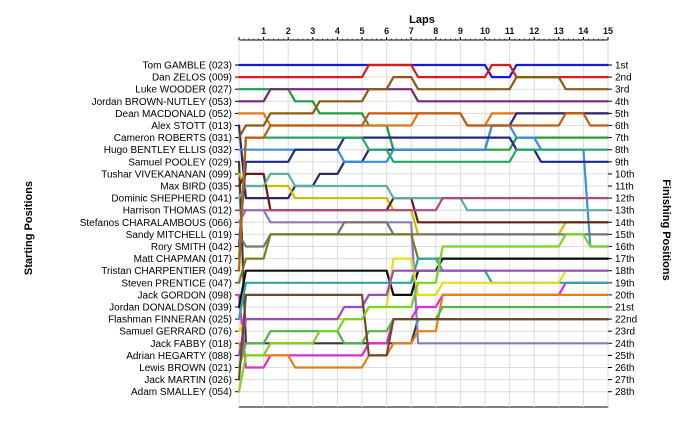  I want to click on driver-label: Tristan CHARPENTIER (049), so click(166, 271).